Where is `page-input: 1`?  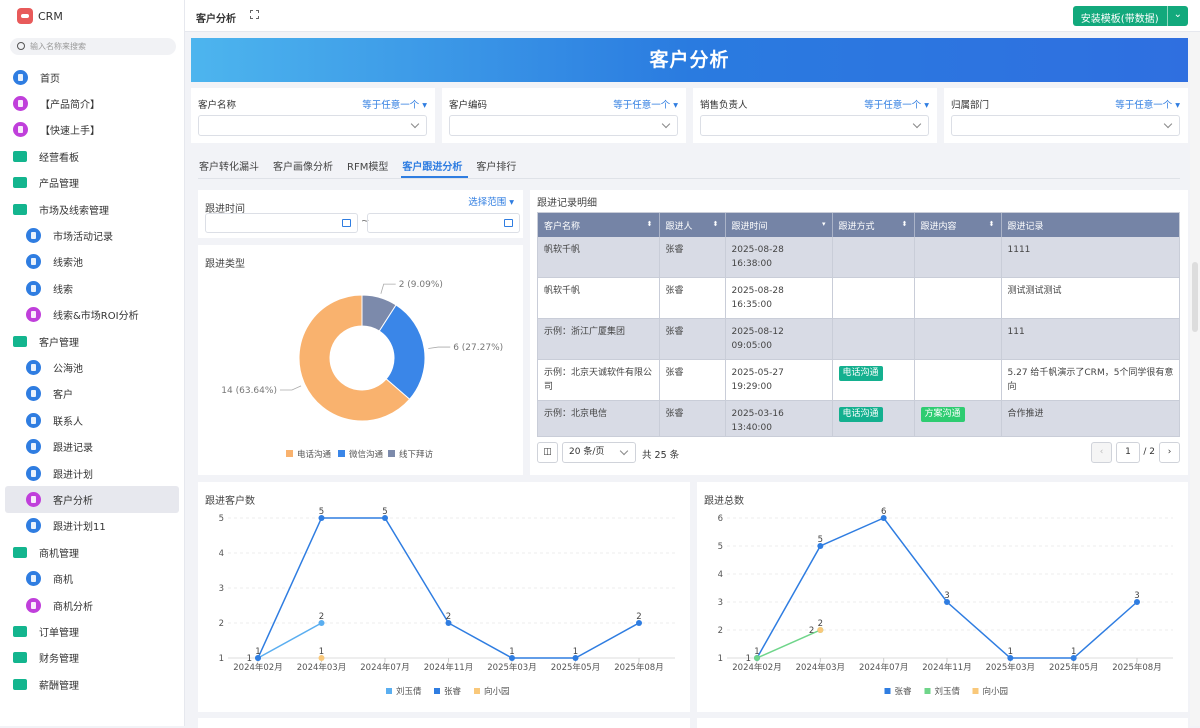
page-input: 1 is located at coordinates (1128, 452).